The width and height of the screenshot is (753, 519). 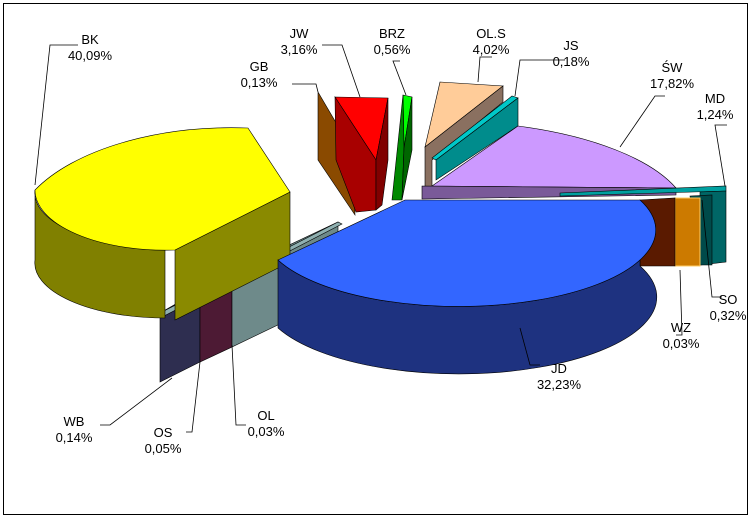 I want to click on slice-side-sw, so click(x=549, y=192).